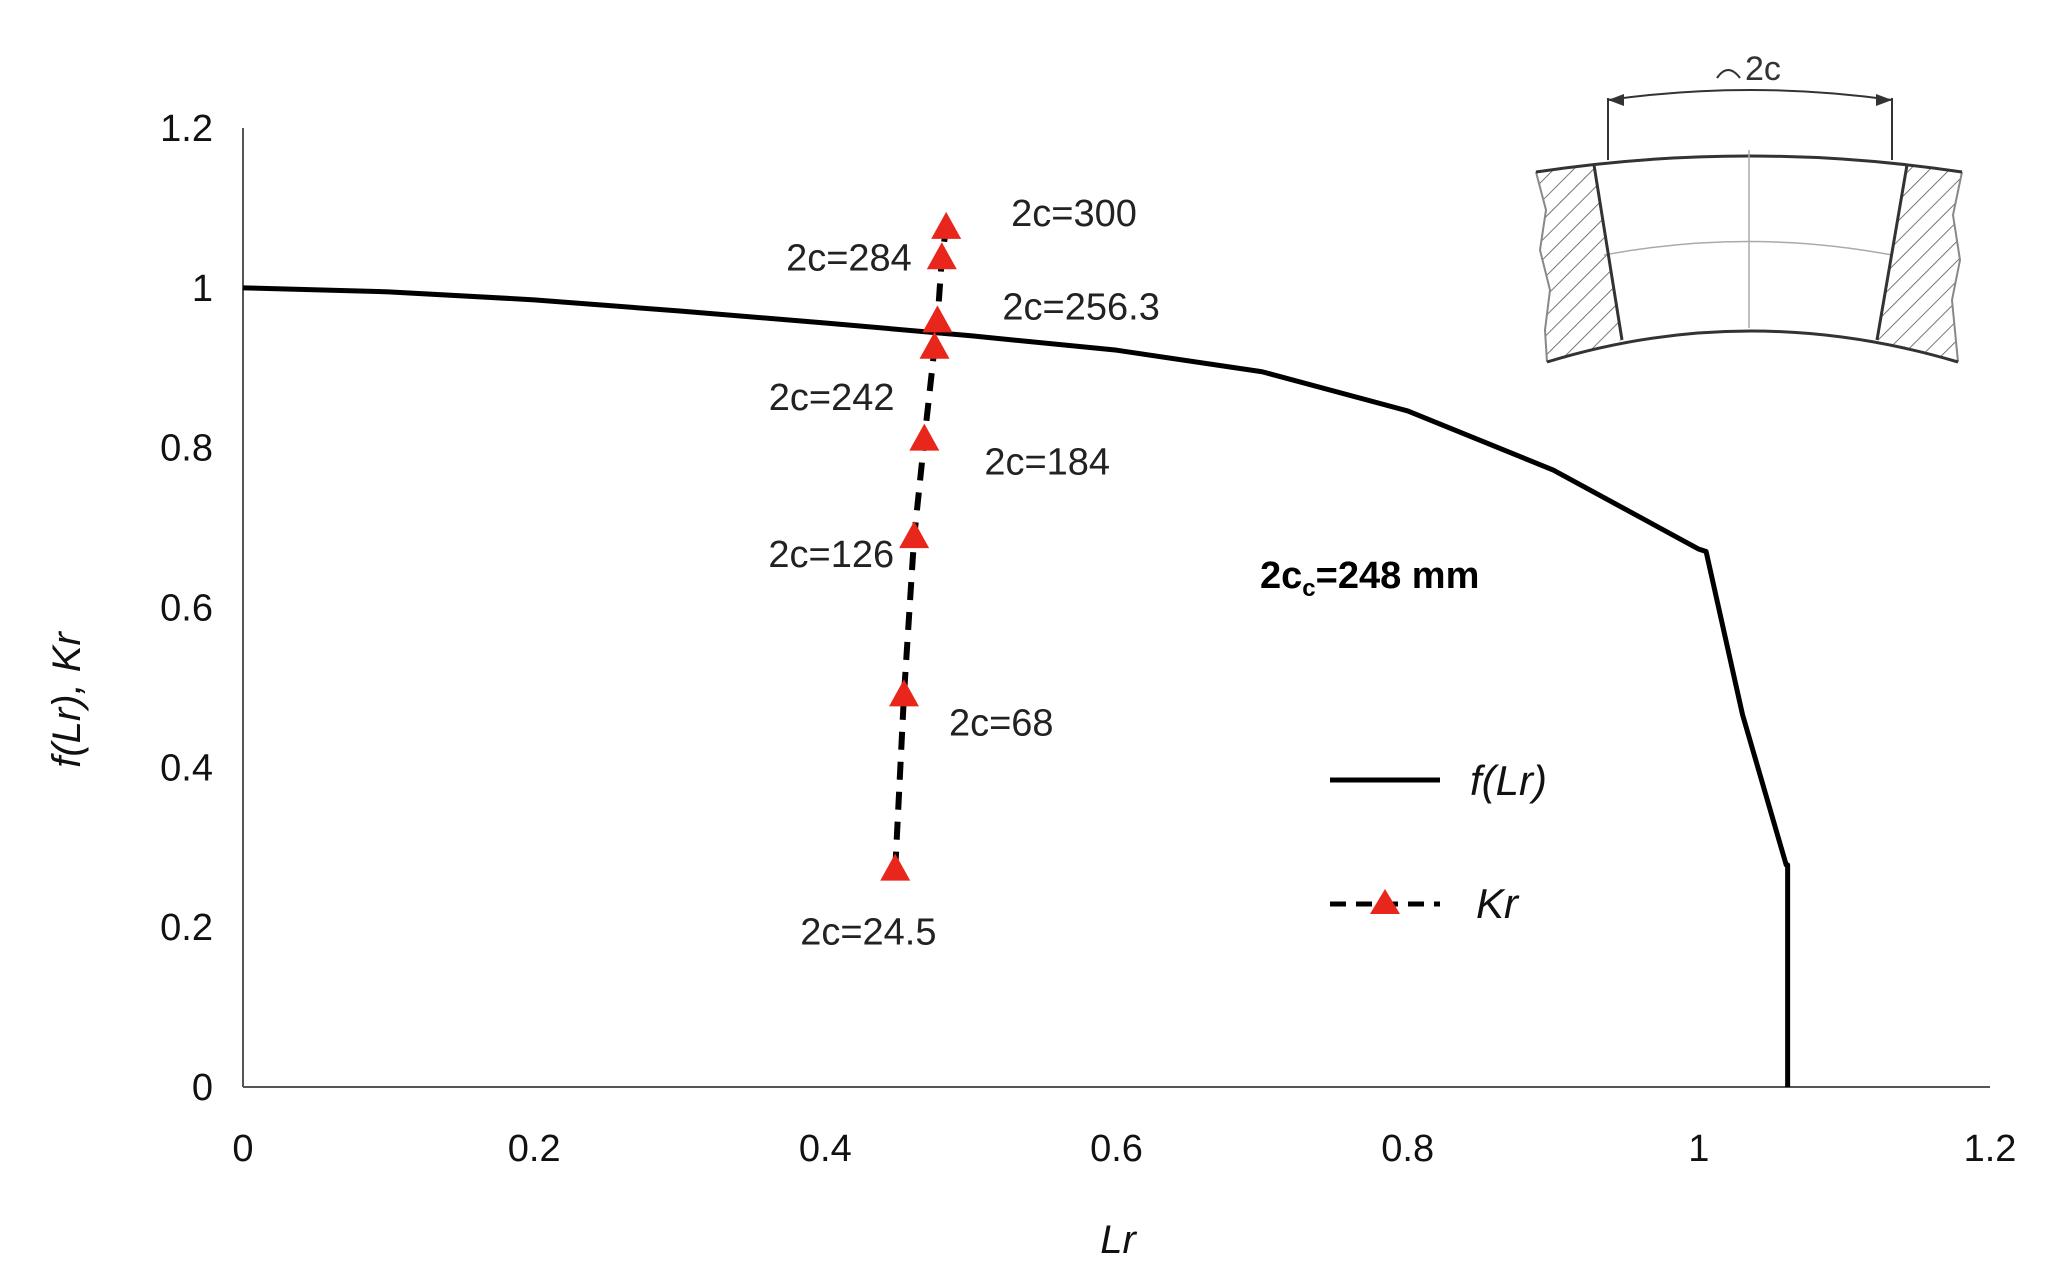 This screenshot has width=2072, height=1279. I want to click on y-tick-label: 0.2, so click(186, 928).